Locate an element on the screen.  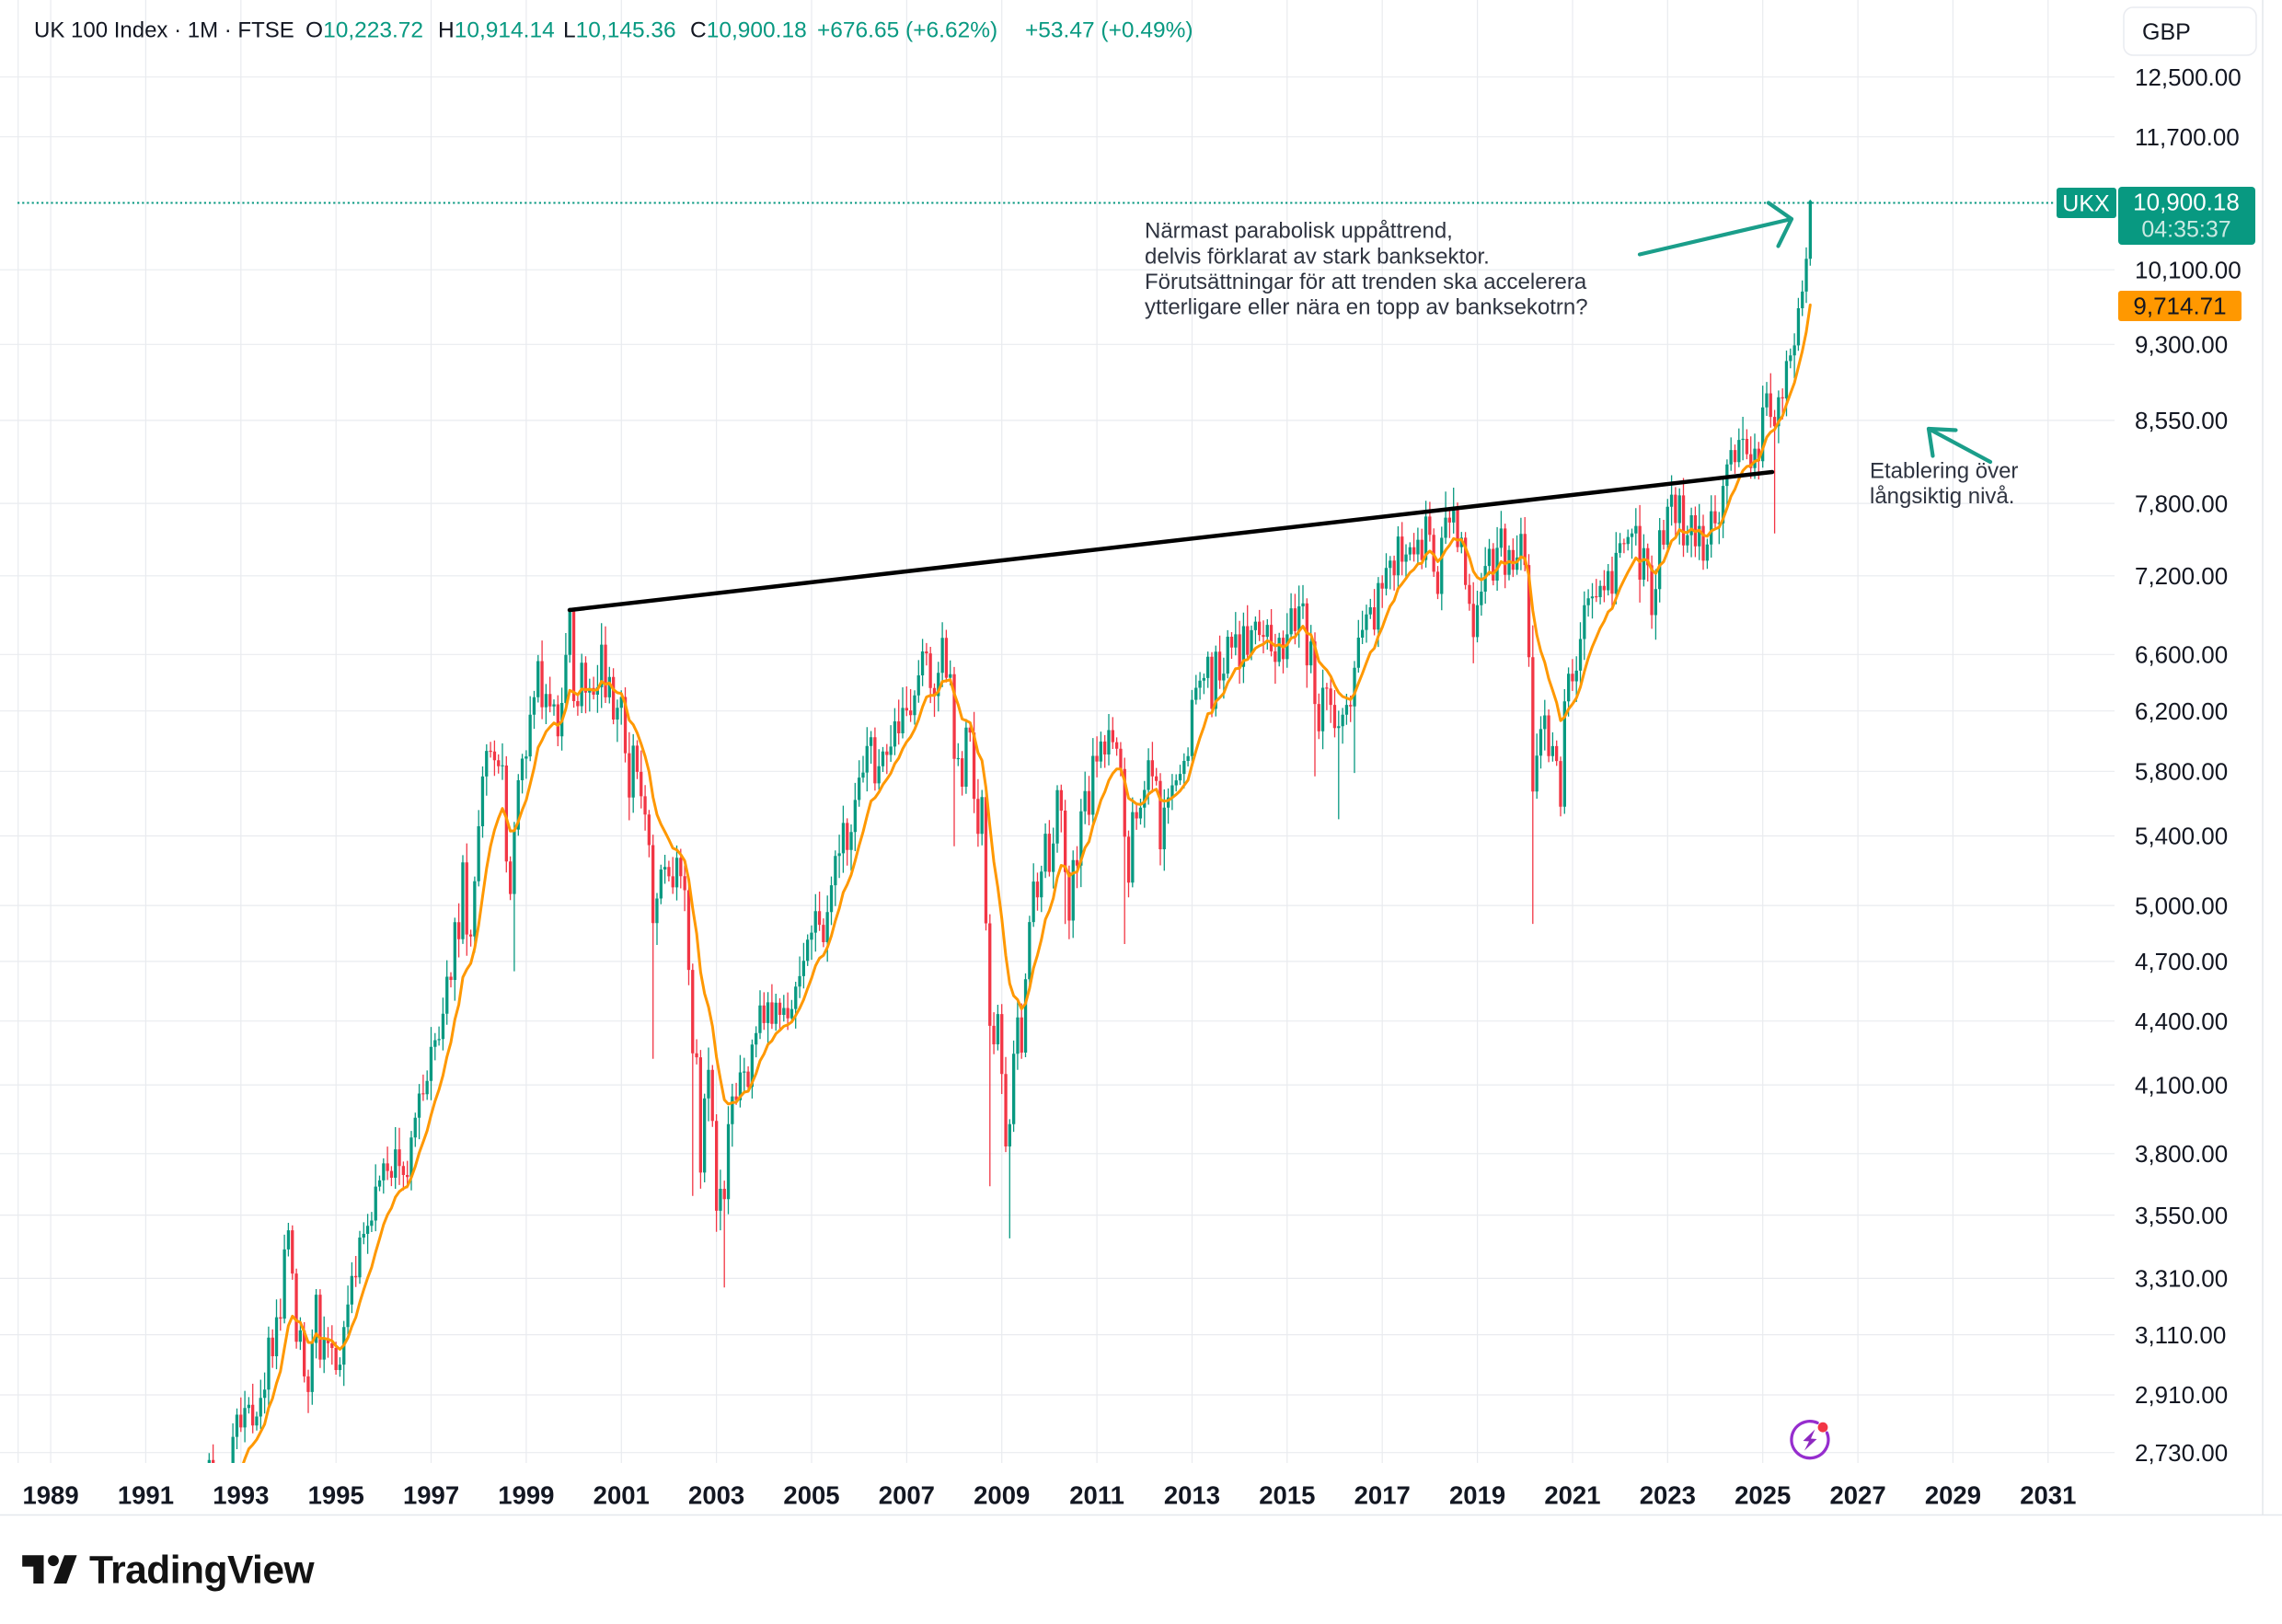
svg-text: 2011 is located at coordinates (1096, 1495).